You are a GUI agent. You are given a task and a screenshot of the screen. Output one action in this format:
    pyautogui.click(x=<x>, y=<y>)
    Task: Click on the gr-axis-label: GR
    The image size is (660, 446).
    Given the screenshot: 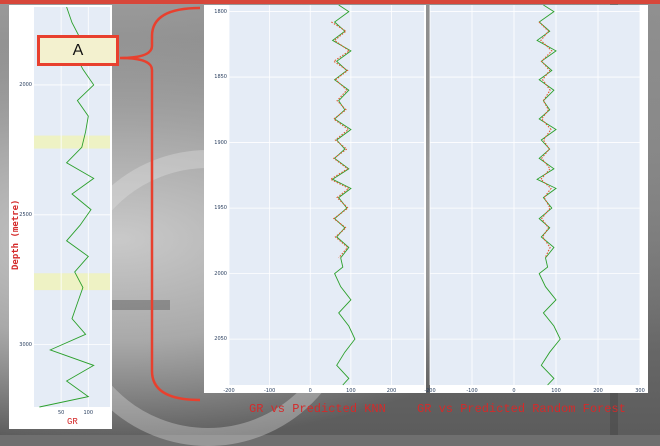 What is the action you would take?
    pyautogui.click(x=72, y=422)
    